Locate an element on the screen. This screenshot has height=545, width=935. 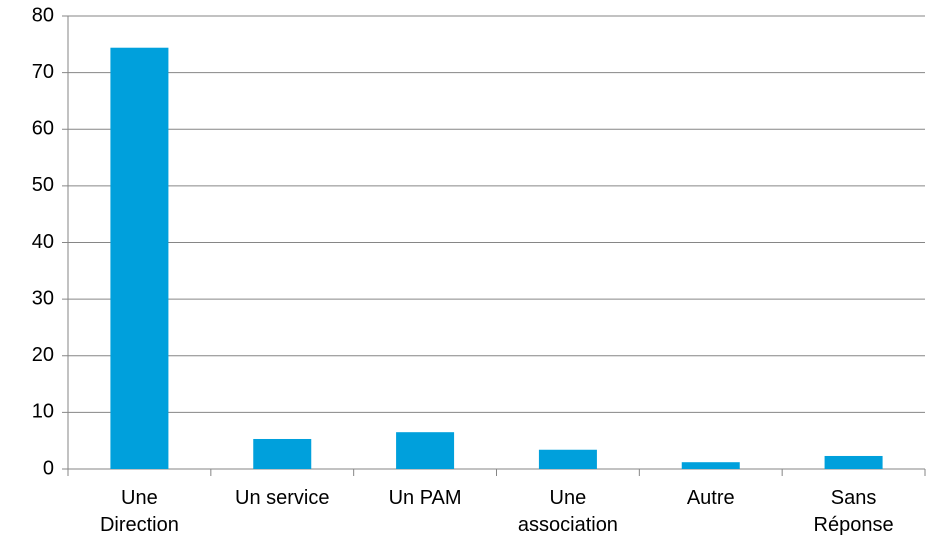
x-tick-label: Une association is located at coordinates (567, 511).